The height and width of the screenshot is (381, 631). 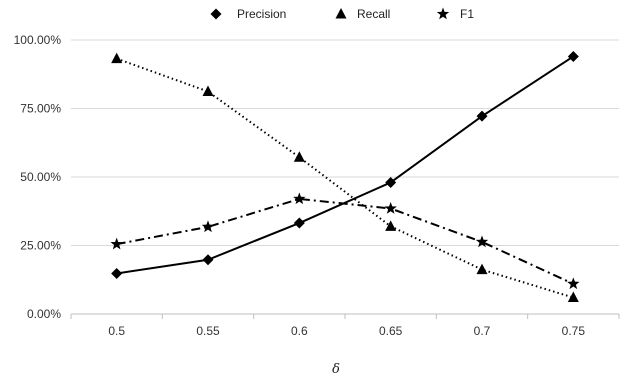 I want to click on x-tick-label: 0.7, so click(x=482, y=331).